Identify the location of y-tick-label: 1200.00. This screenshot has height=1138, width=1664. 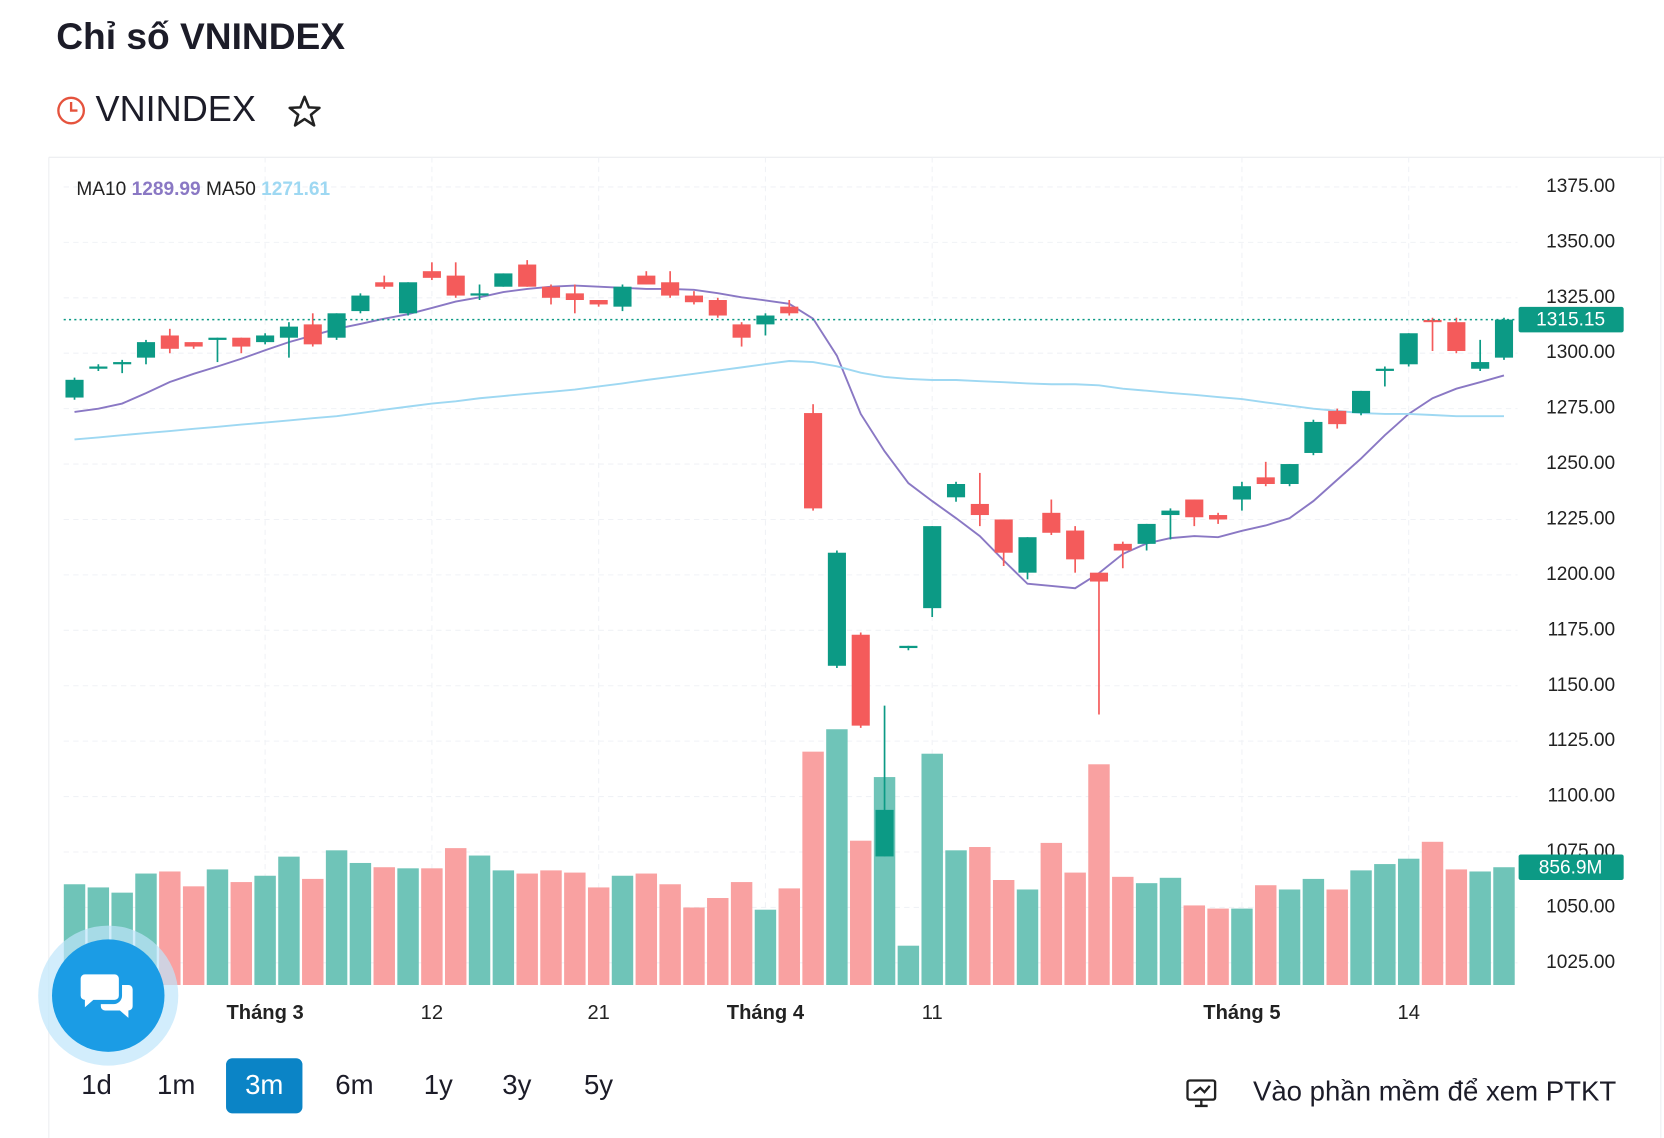
(1580, 574).